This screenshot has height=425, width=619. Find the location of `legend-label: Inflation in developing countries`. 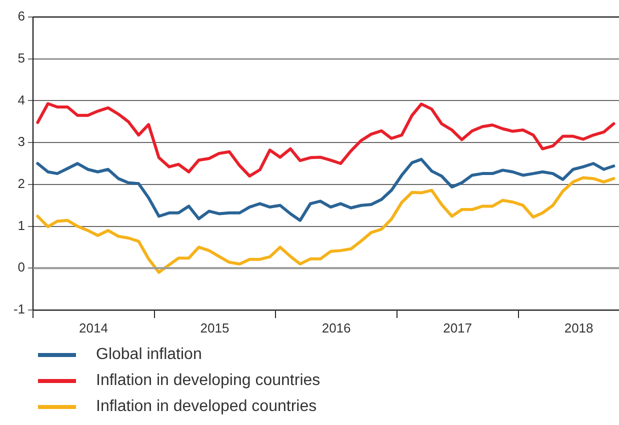

legend-label: Inflation in developing countries is located at coordinates (208, 381).